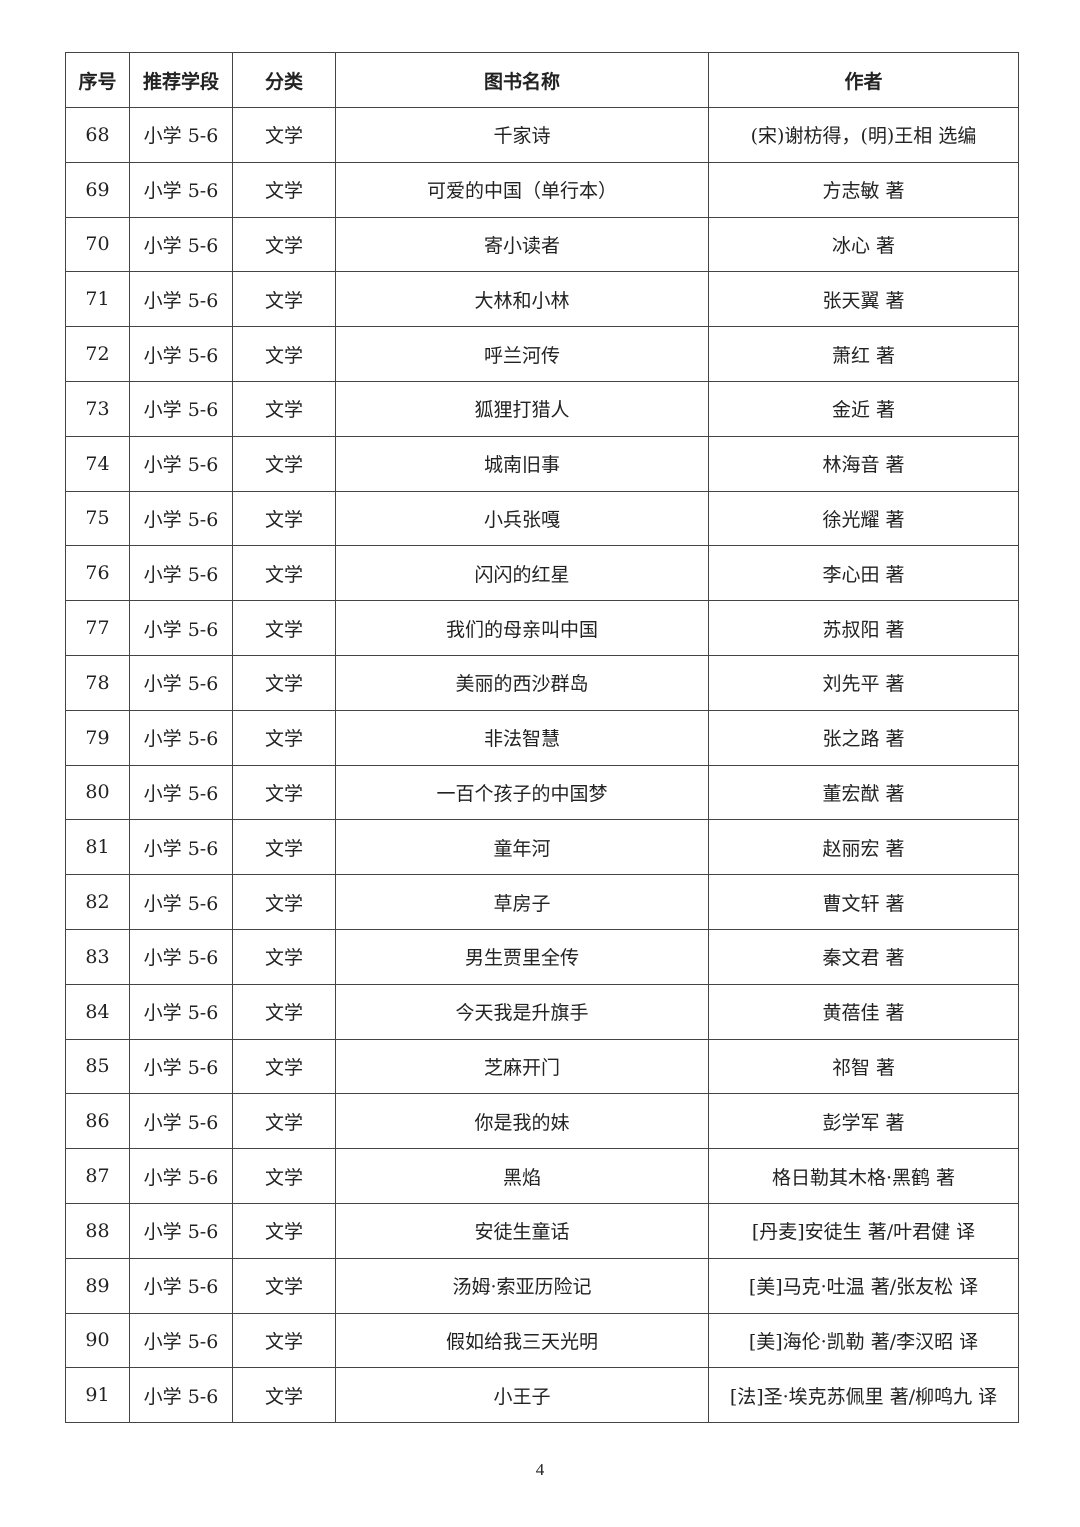  Describe the element at coordinates (97, 573) in the screenshot. I see `cell-index: 76` at that location.